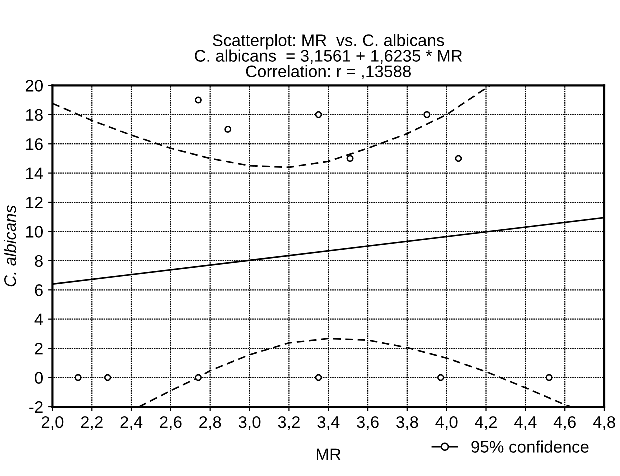  I want to click on y-tick-label: 14, so click(35, 174).